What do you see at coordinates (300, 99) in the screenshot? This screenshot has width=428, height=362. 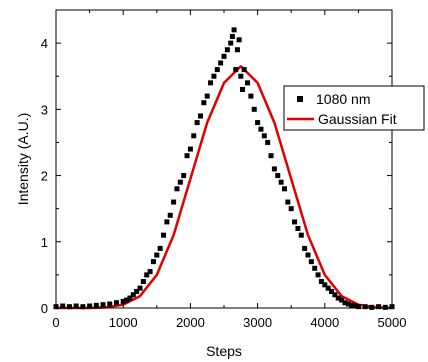 I see `legend-marker-square` at bounding box center [300, 99].